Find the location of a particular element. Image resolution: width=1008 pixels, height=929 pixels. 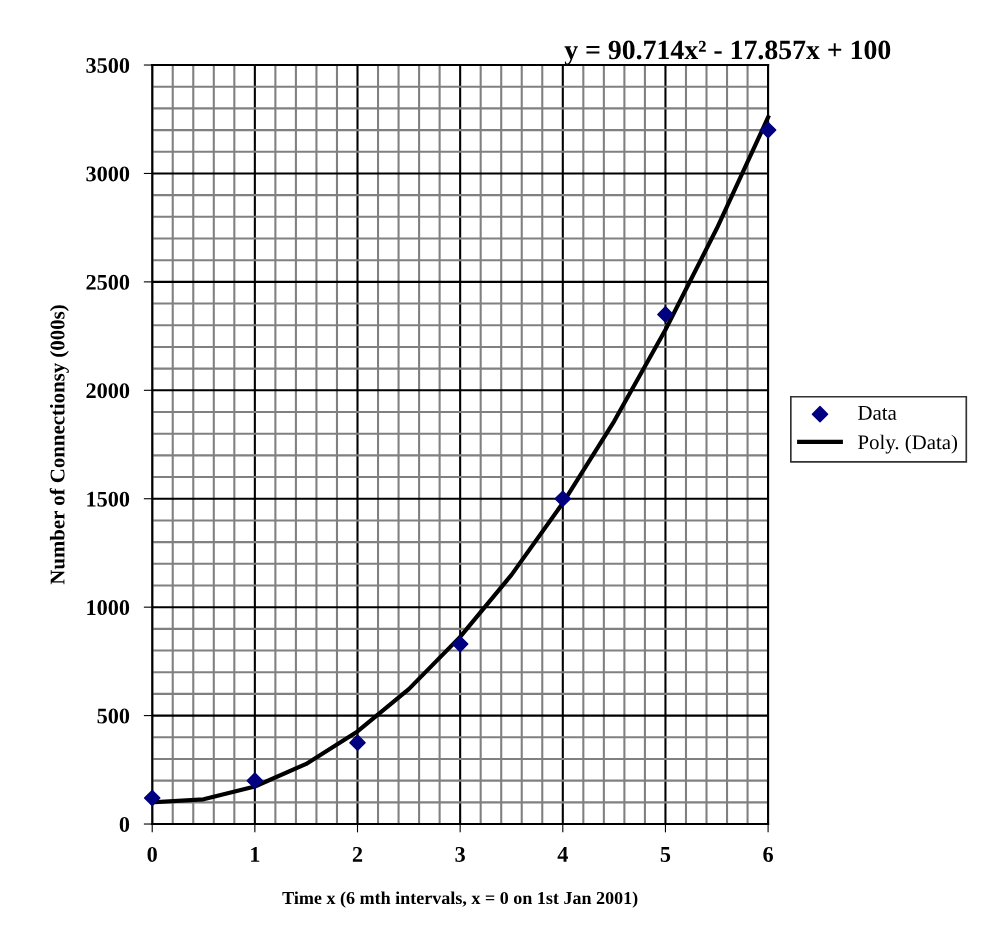

legend-label: Poly. (Data) is located at coordinates (908, 444).